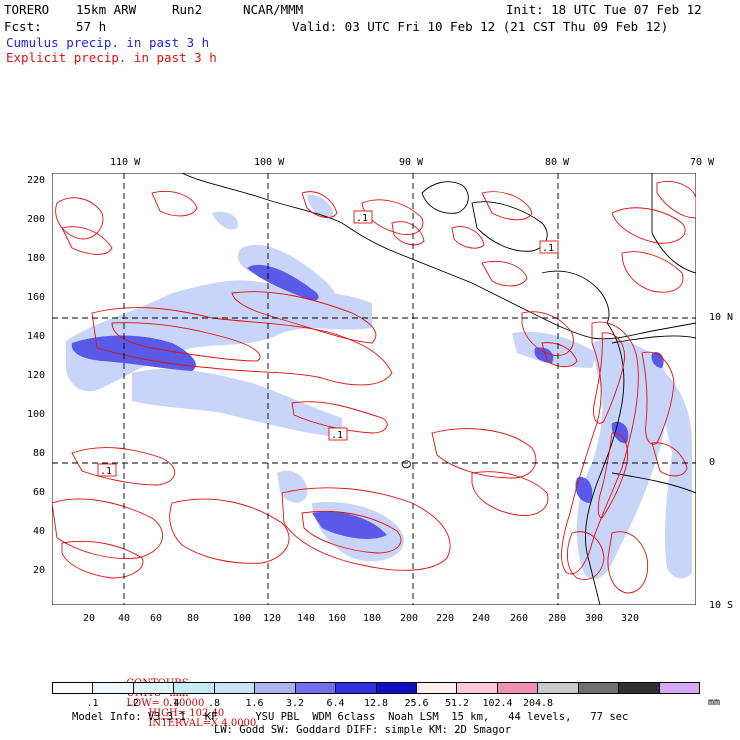 The width and height of the screenshot is (740, 740). Describe the element at coordinates (173, 703) in the screenshot. I see `colorbar-label: .4` at that location.